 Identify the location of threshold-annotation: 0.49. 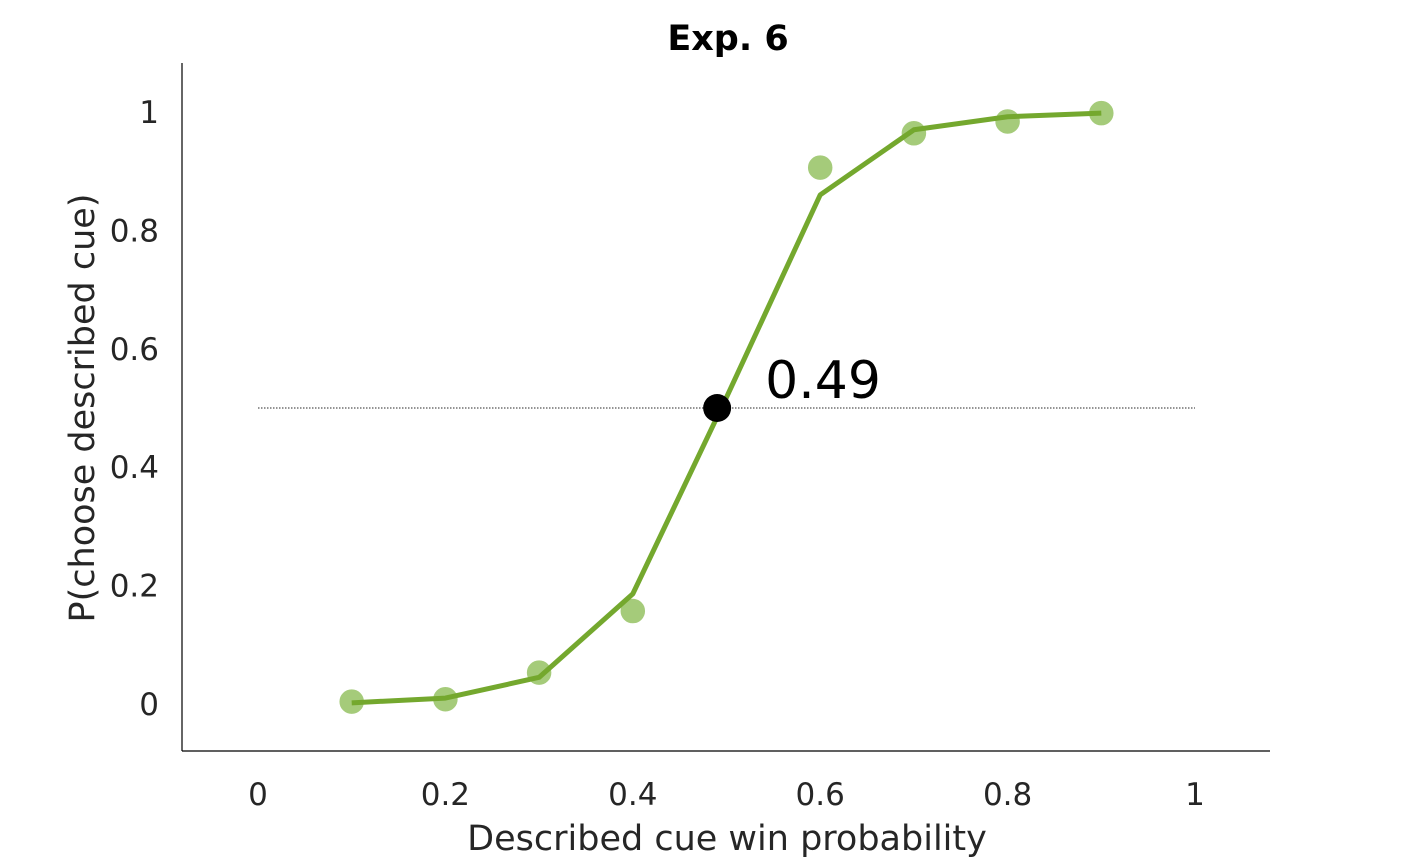
(823, 381).